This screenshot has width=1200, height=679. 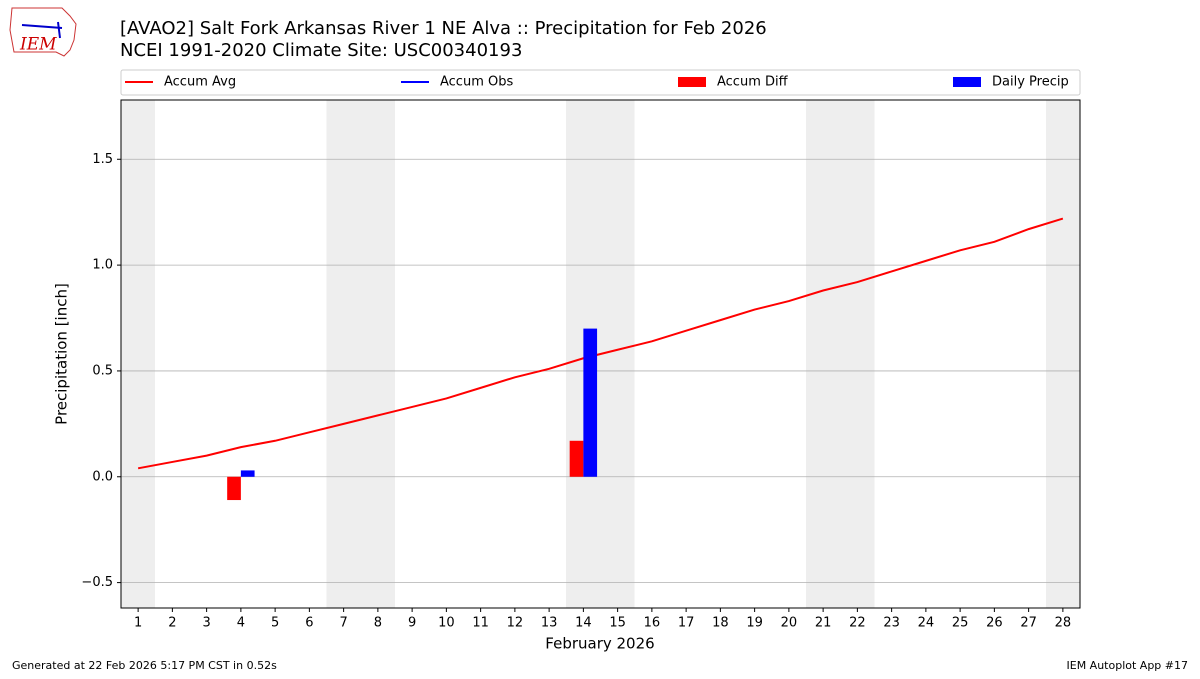 I want to click on x-tick-label: 10, so click(x=446, y=623).